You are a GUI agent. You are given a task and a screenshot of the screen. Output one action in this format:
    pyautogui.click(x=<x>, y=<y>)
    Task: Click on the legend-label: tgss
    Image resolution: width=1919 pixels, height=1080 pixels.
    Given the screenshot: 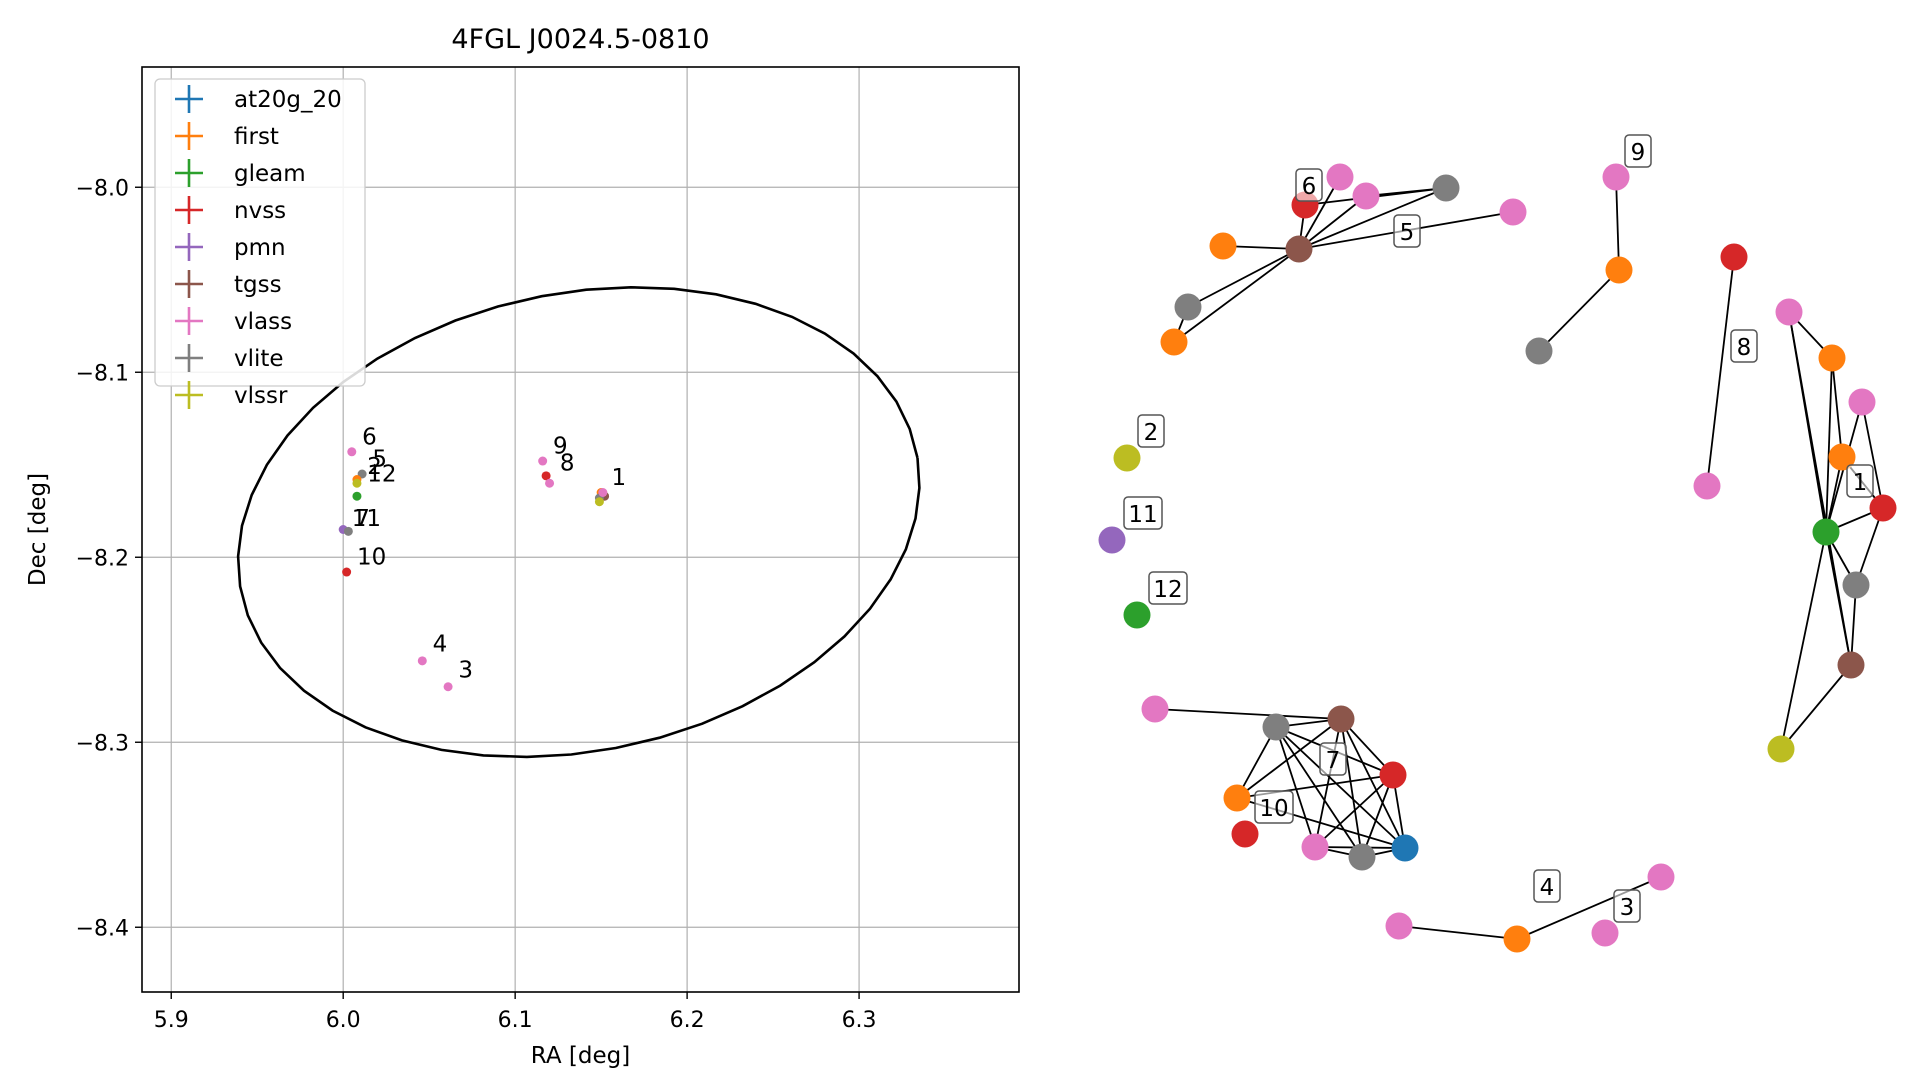 What is the action you would take?
    pyautogui.click(x=258, y=285)
    